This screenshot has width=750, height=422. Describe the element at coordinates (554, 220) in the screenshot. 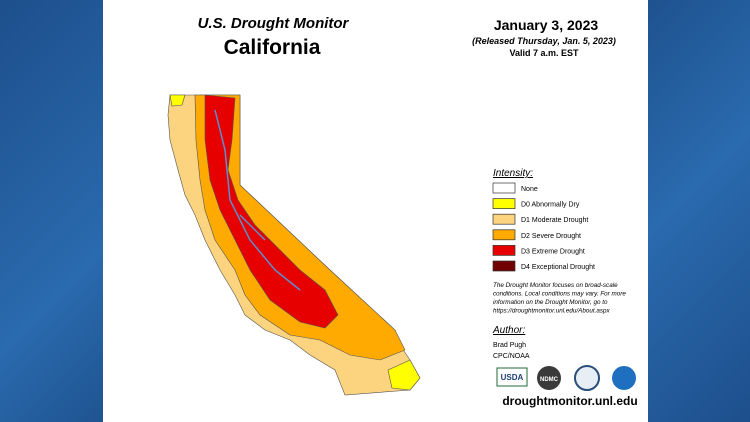

I see `legend-label: D1 Moderate Drought` at that location.